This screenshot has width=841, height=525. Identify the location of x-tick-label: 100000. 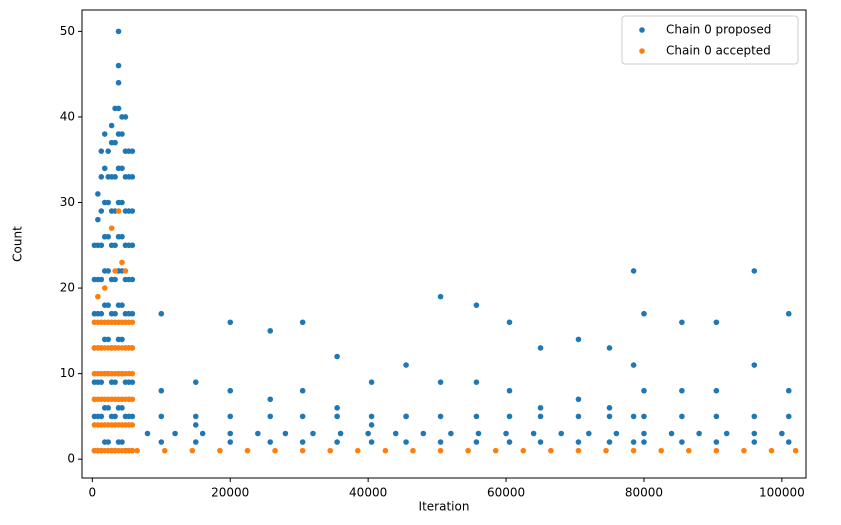
(782, 493).